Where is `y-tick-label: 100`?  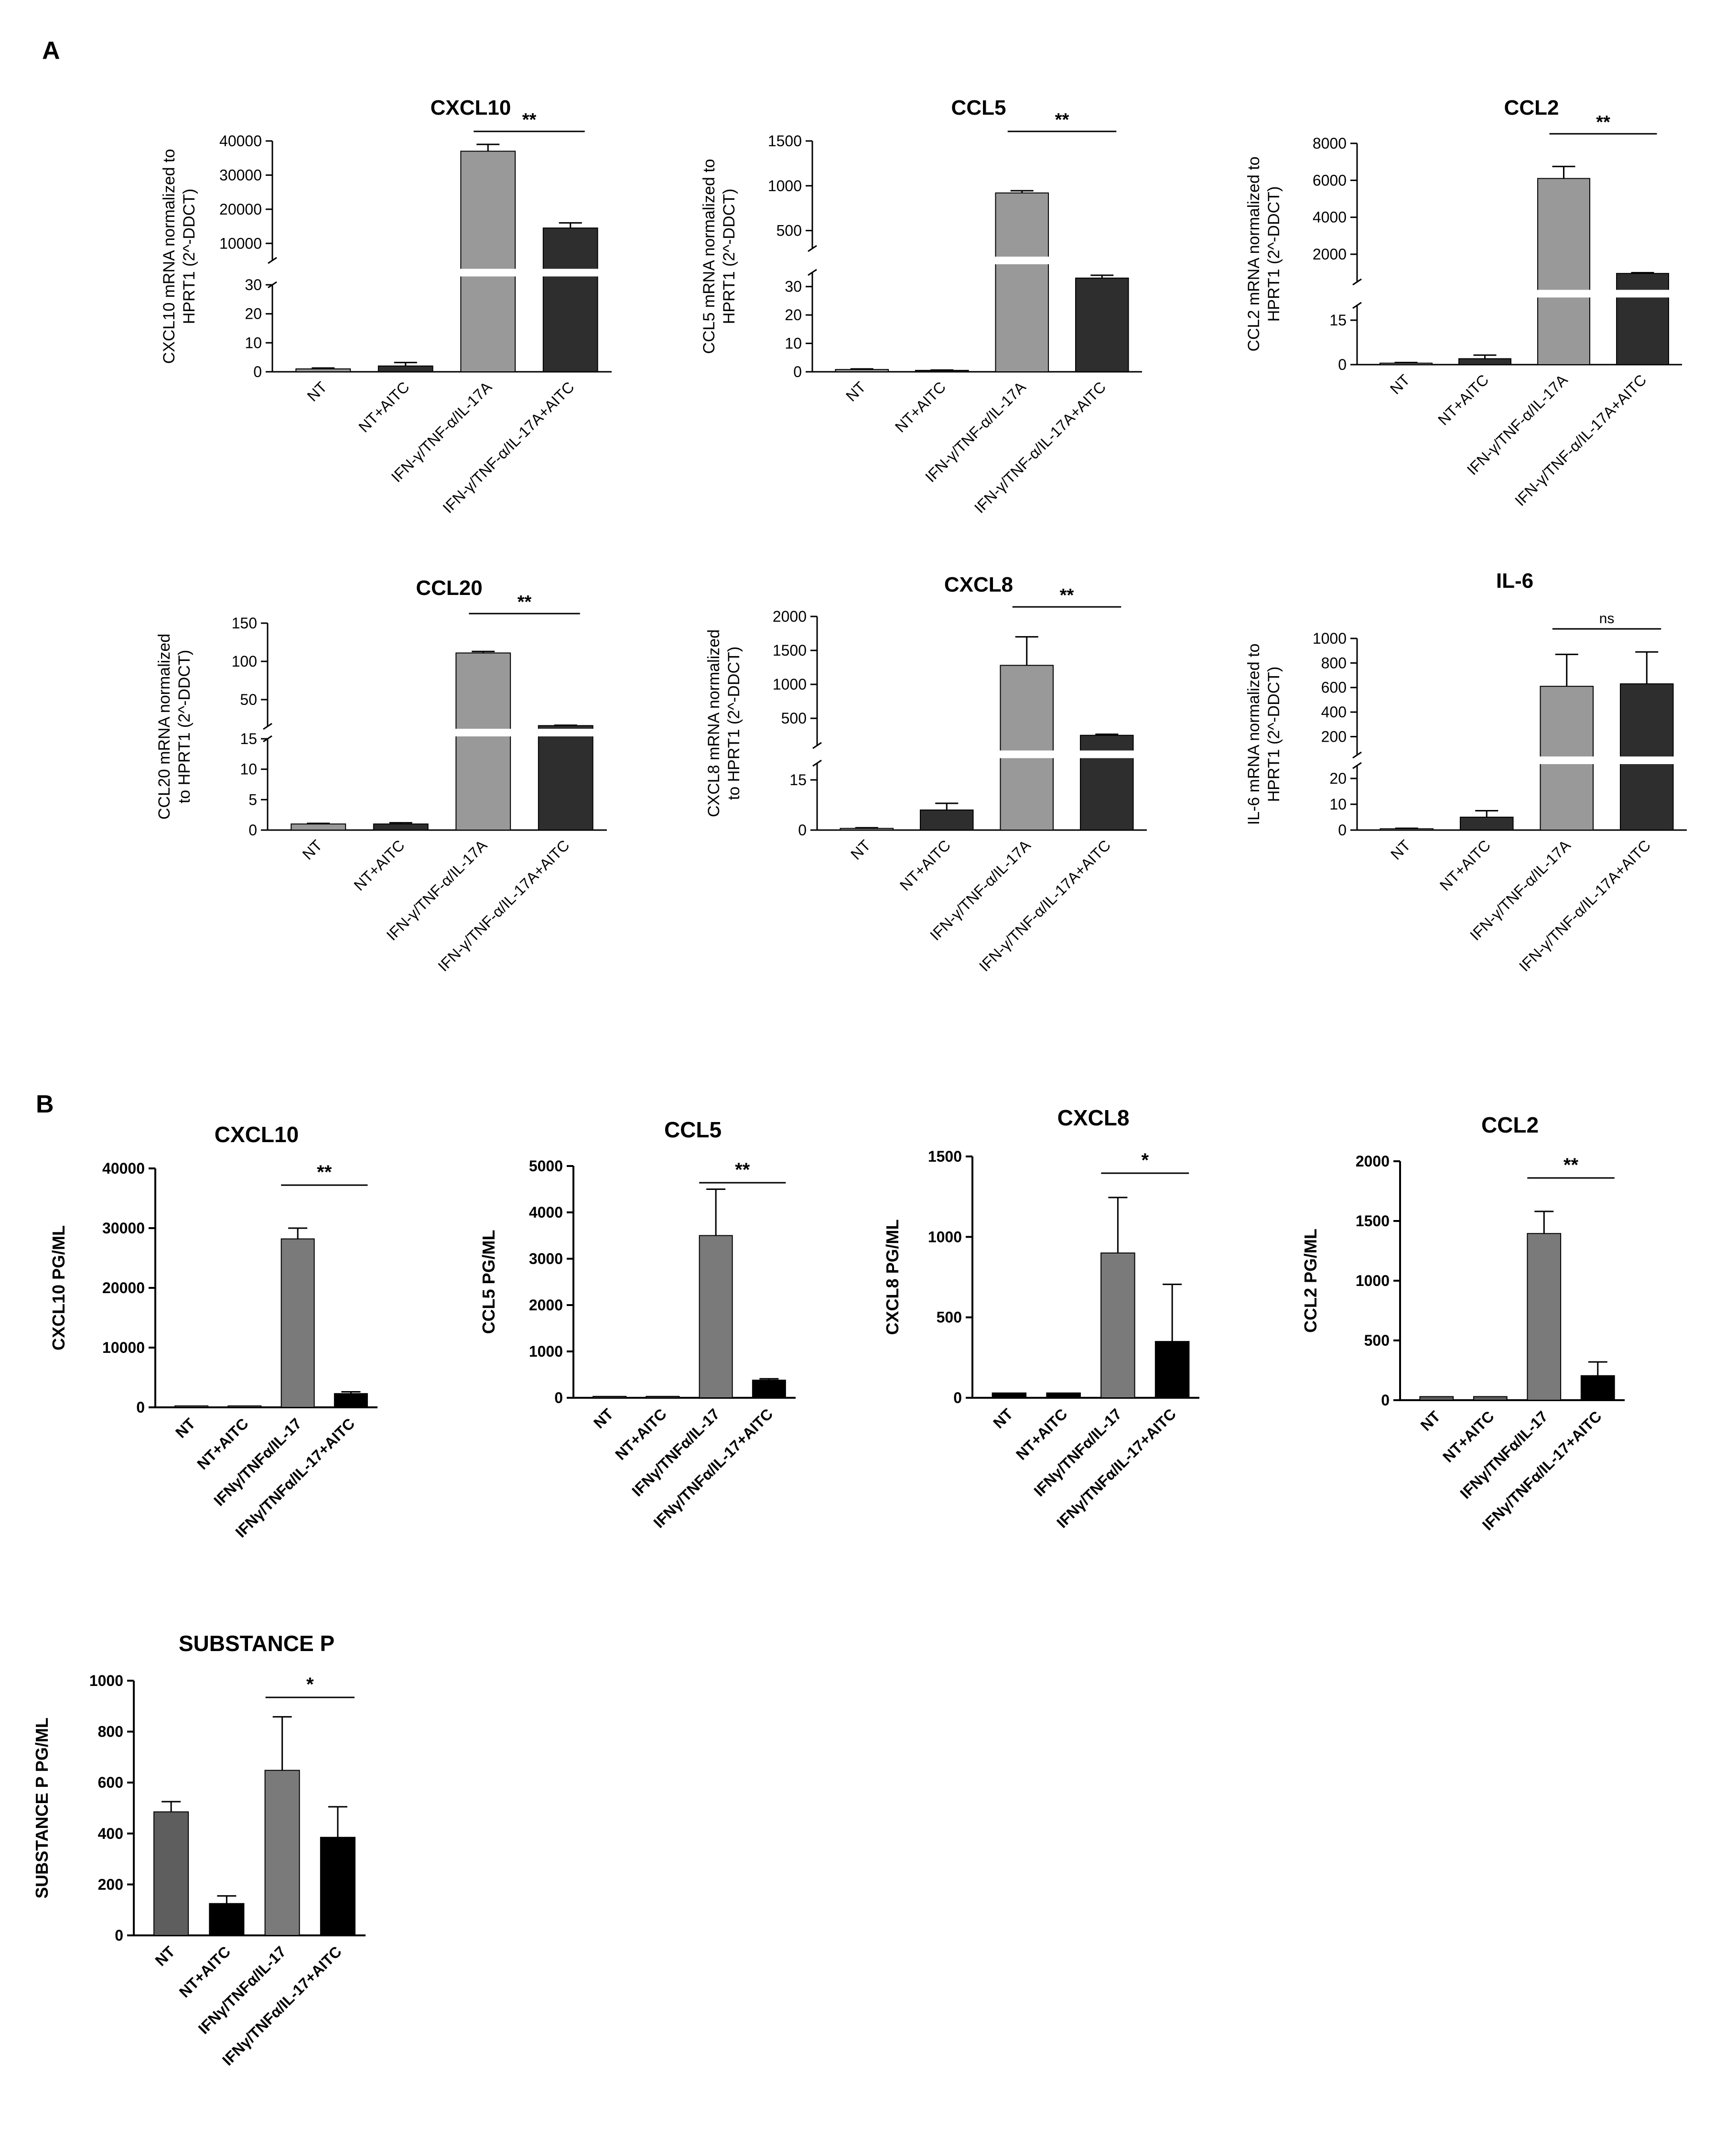 y-tick-label: 100 is located at coordinates (245, 661).